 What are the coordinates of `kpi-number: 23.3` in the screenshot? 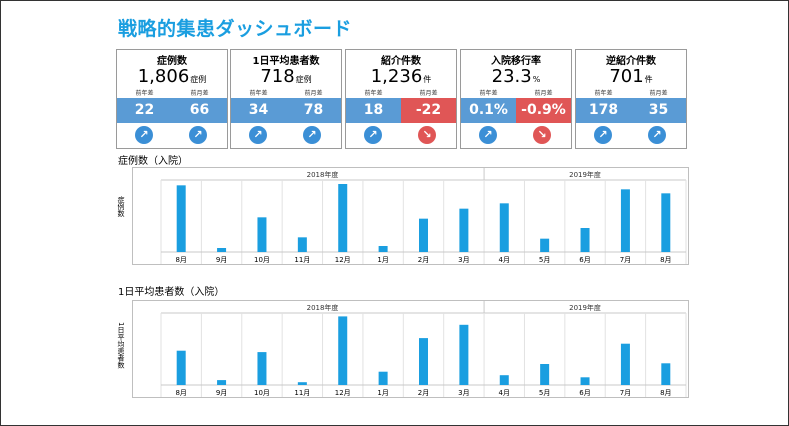 It's located at (511, 76).